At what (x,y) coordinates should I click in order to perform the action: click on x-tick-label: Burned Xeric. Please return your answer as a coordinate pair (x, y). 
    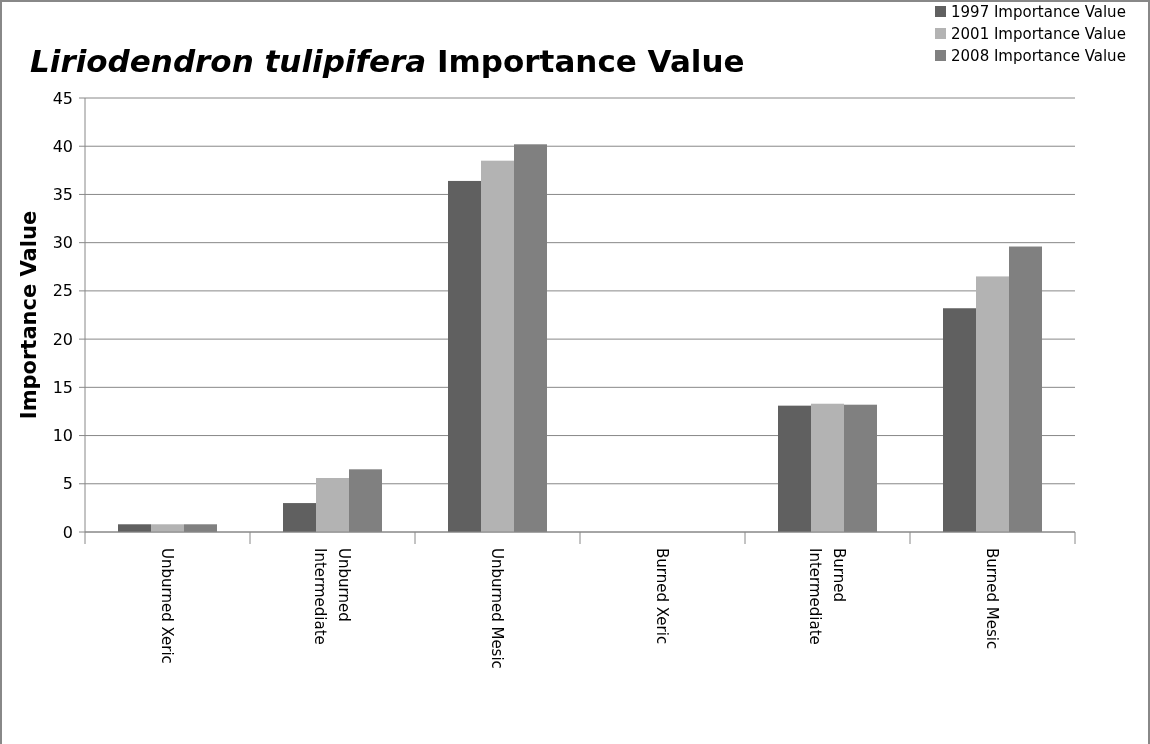
    Looking at the image, I should click on (662, 596).